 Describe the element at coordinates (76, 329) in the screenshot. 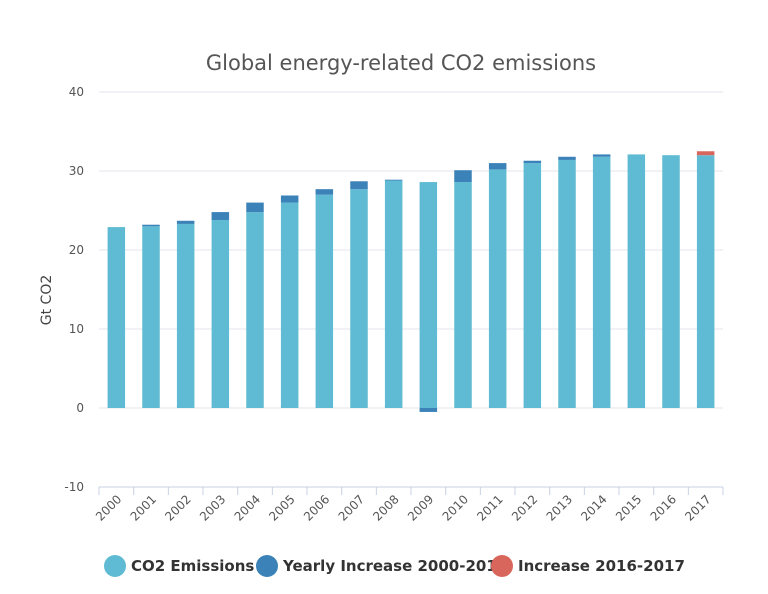

I see `y-tick-label: 10` at that location.